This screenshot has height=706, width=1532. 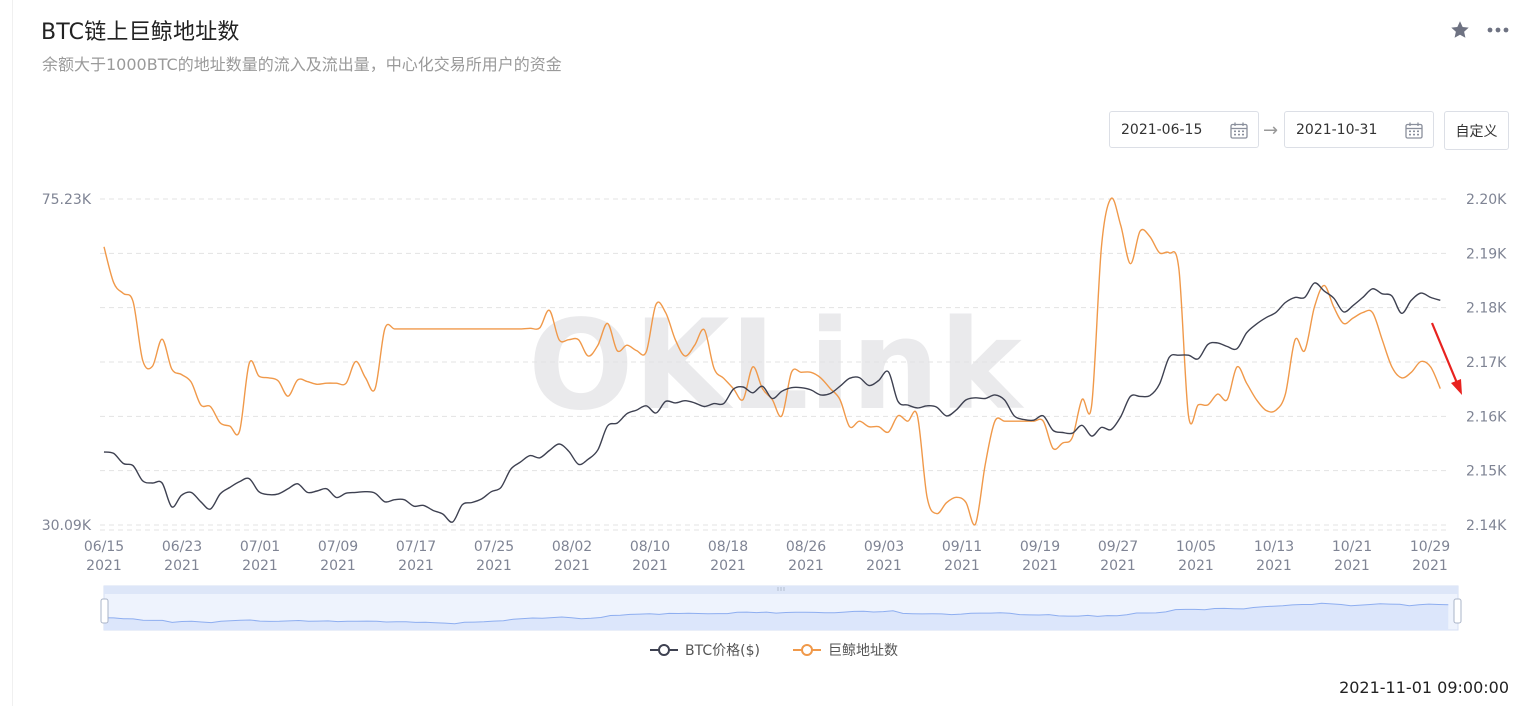 What do you see at coordinates (1498, 30) in the screenshot?
I see `more-icon` at bounding box center [1498, 30].